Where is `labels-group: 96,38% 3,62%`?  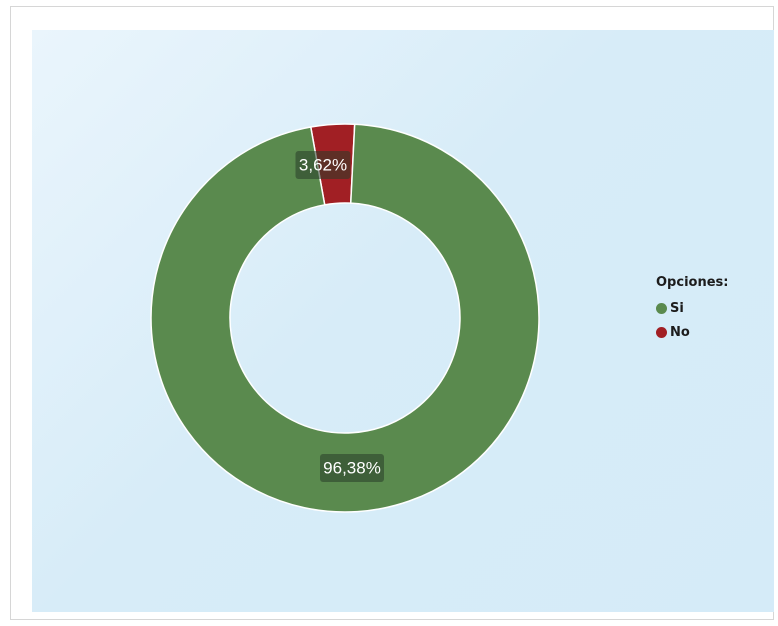 labels-group: 96,38% 3,62% is located at coordinates (339, 316).